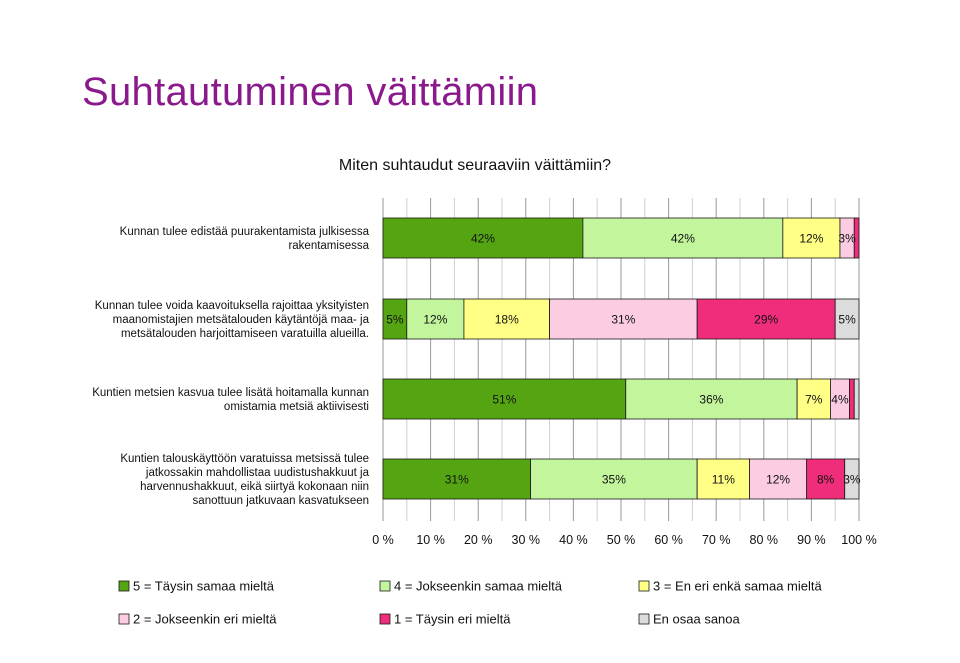  What do you see at coordinates (452, 619) in the screenshot?
I see `legend-label: 1 = Täysin eri mieltä` at bounding box center [452, 619].